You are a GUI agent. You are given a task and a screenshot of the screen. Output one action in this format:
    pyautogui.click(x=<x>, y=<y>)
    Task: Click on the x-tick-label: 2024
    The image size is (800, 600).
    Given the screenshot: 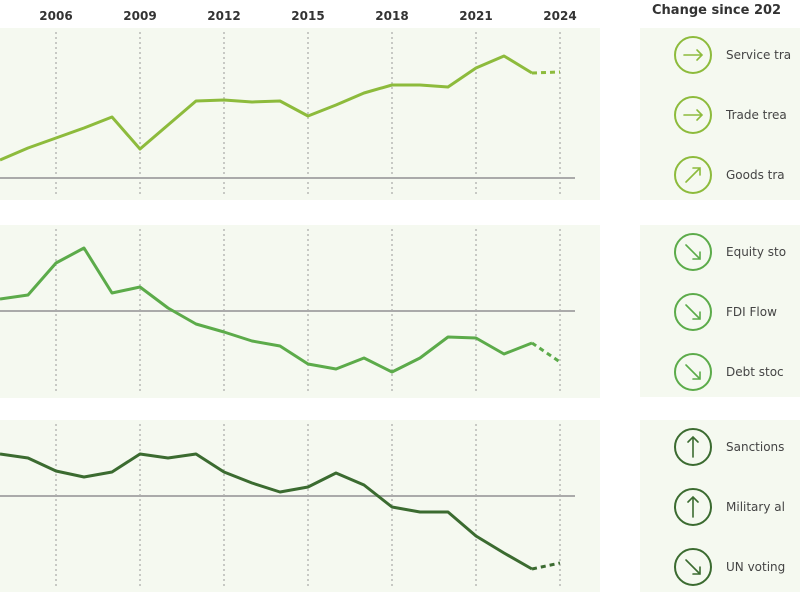 What is the action you would take?
    pyautogui.click(x=559, y=16)
    